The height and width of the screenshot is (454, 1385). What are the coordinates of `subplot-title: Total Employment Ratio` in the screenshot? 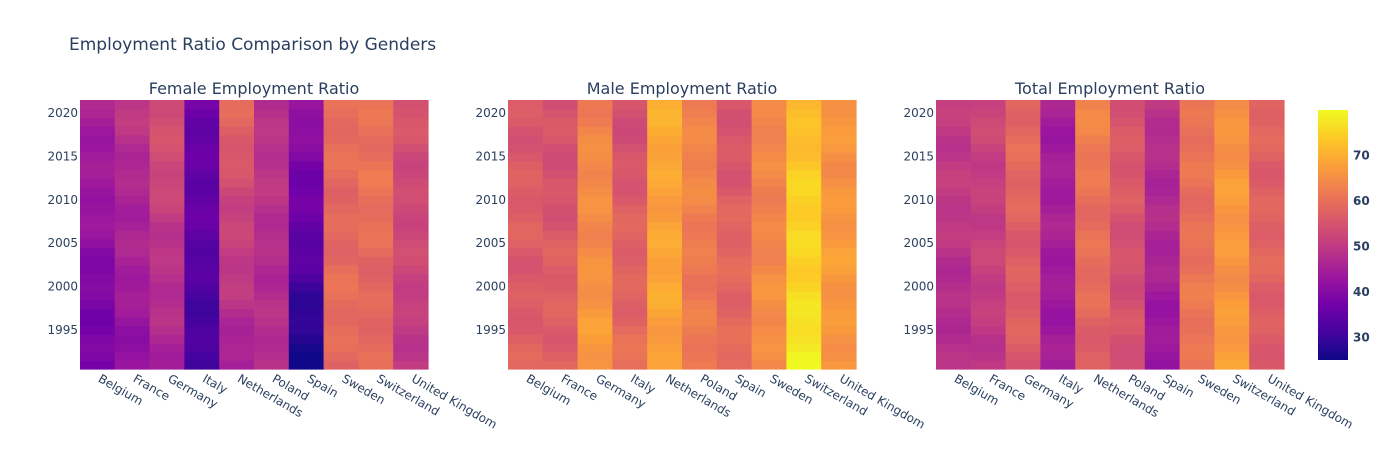 It's located at (1109, 88).